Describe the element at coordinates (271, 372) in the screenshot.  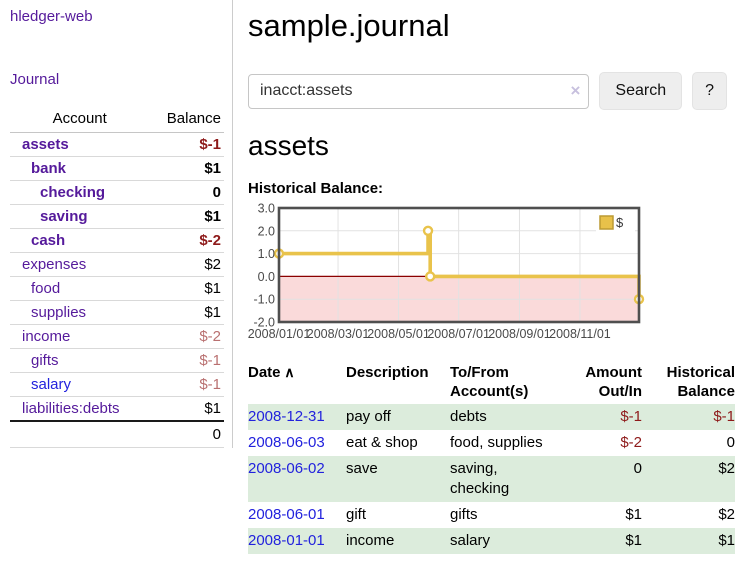
I see `register-header-date: Date ∧` at that location.